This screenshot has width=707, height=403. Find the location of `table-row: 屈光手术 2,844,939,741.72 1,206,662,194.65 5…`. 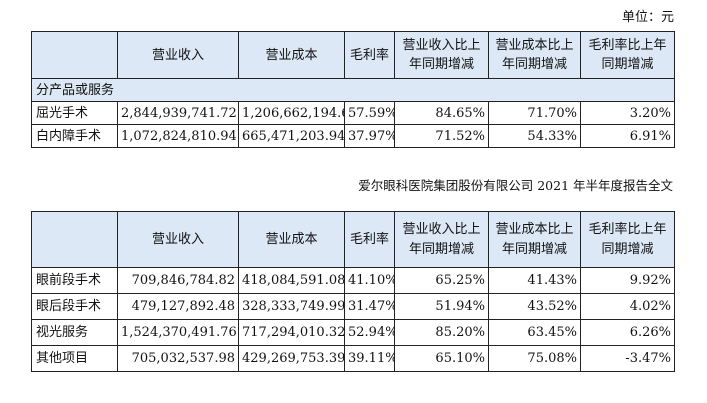

table-row: 屈光手术 2,844,939,741.72 1,206,662,194.65 5… is located at coordinates (353, 113).